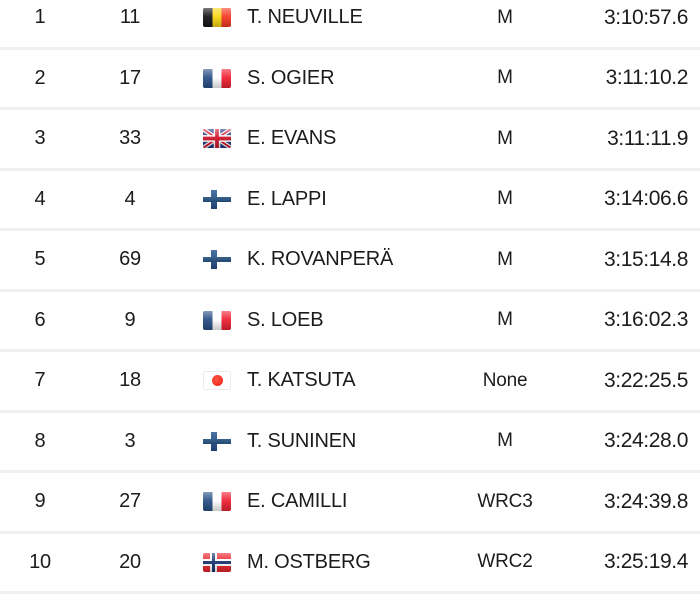  I want to click on flag-united-kingdom-icon, so click(217, 139).